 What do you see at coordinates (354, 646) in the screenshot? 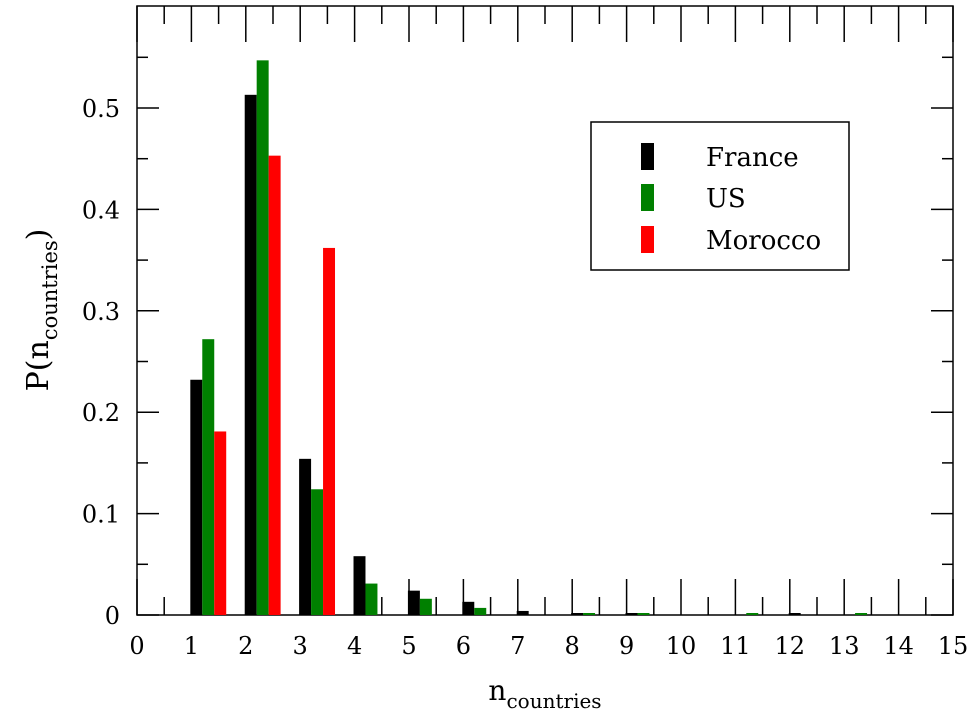
I see `x-tick-label: 4` at bounding box center [354, 646].